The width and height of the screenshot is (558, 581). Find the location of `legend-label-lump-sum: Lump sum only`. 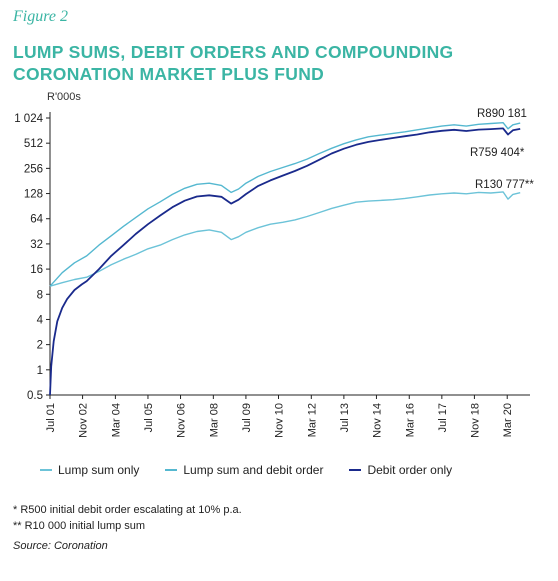

legend-label-lump-sum: Lump sum only is located at coordinates (99, 470).